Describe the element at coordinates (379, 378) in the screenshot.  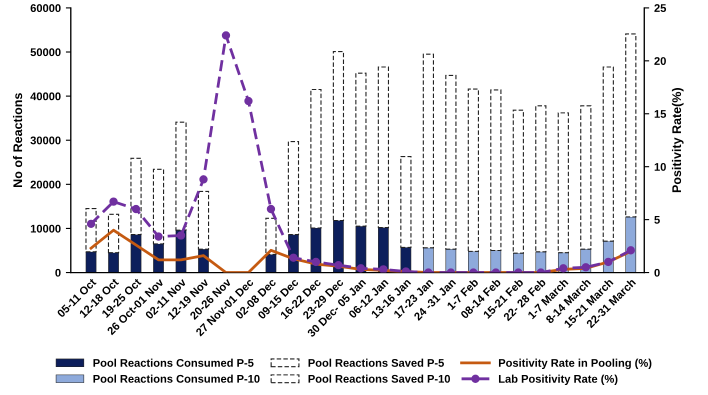
I see `legend-label: Pool Reactions Saved P-10` at that location.